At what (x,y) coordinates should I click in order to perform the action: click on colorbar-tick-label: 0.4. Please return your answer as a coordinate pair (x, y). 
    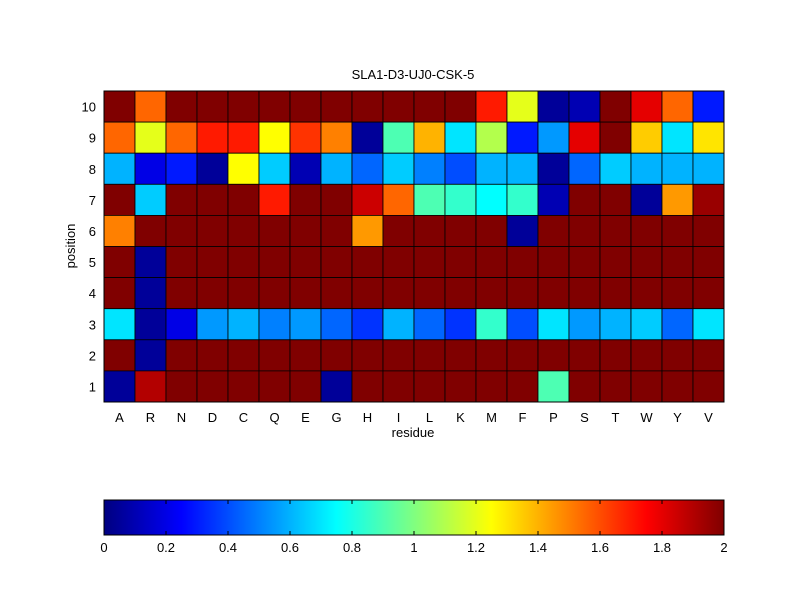
    Looking at the image, I should click on (228, 547).